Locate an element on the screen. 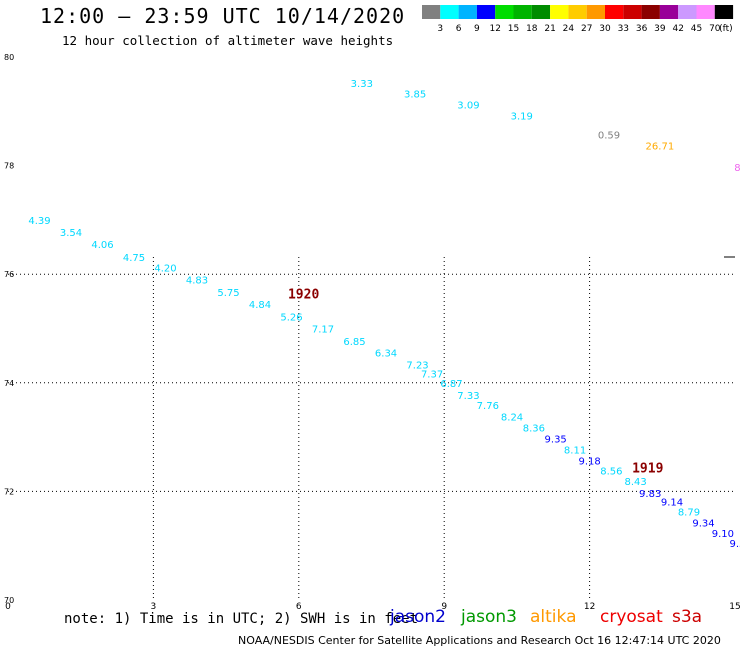 The width and height of the screenshot is (740, 650). color-scale-legend: 3 6 9 12 15 18 21 24 27 30 33 36 39 42 45 70(ft) is located at coordinates (578, 19).